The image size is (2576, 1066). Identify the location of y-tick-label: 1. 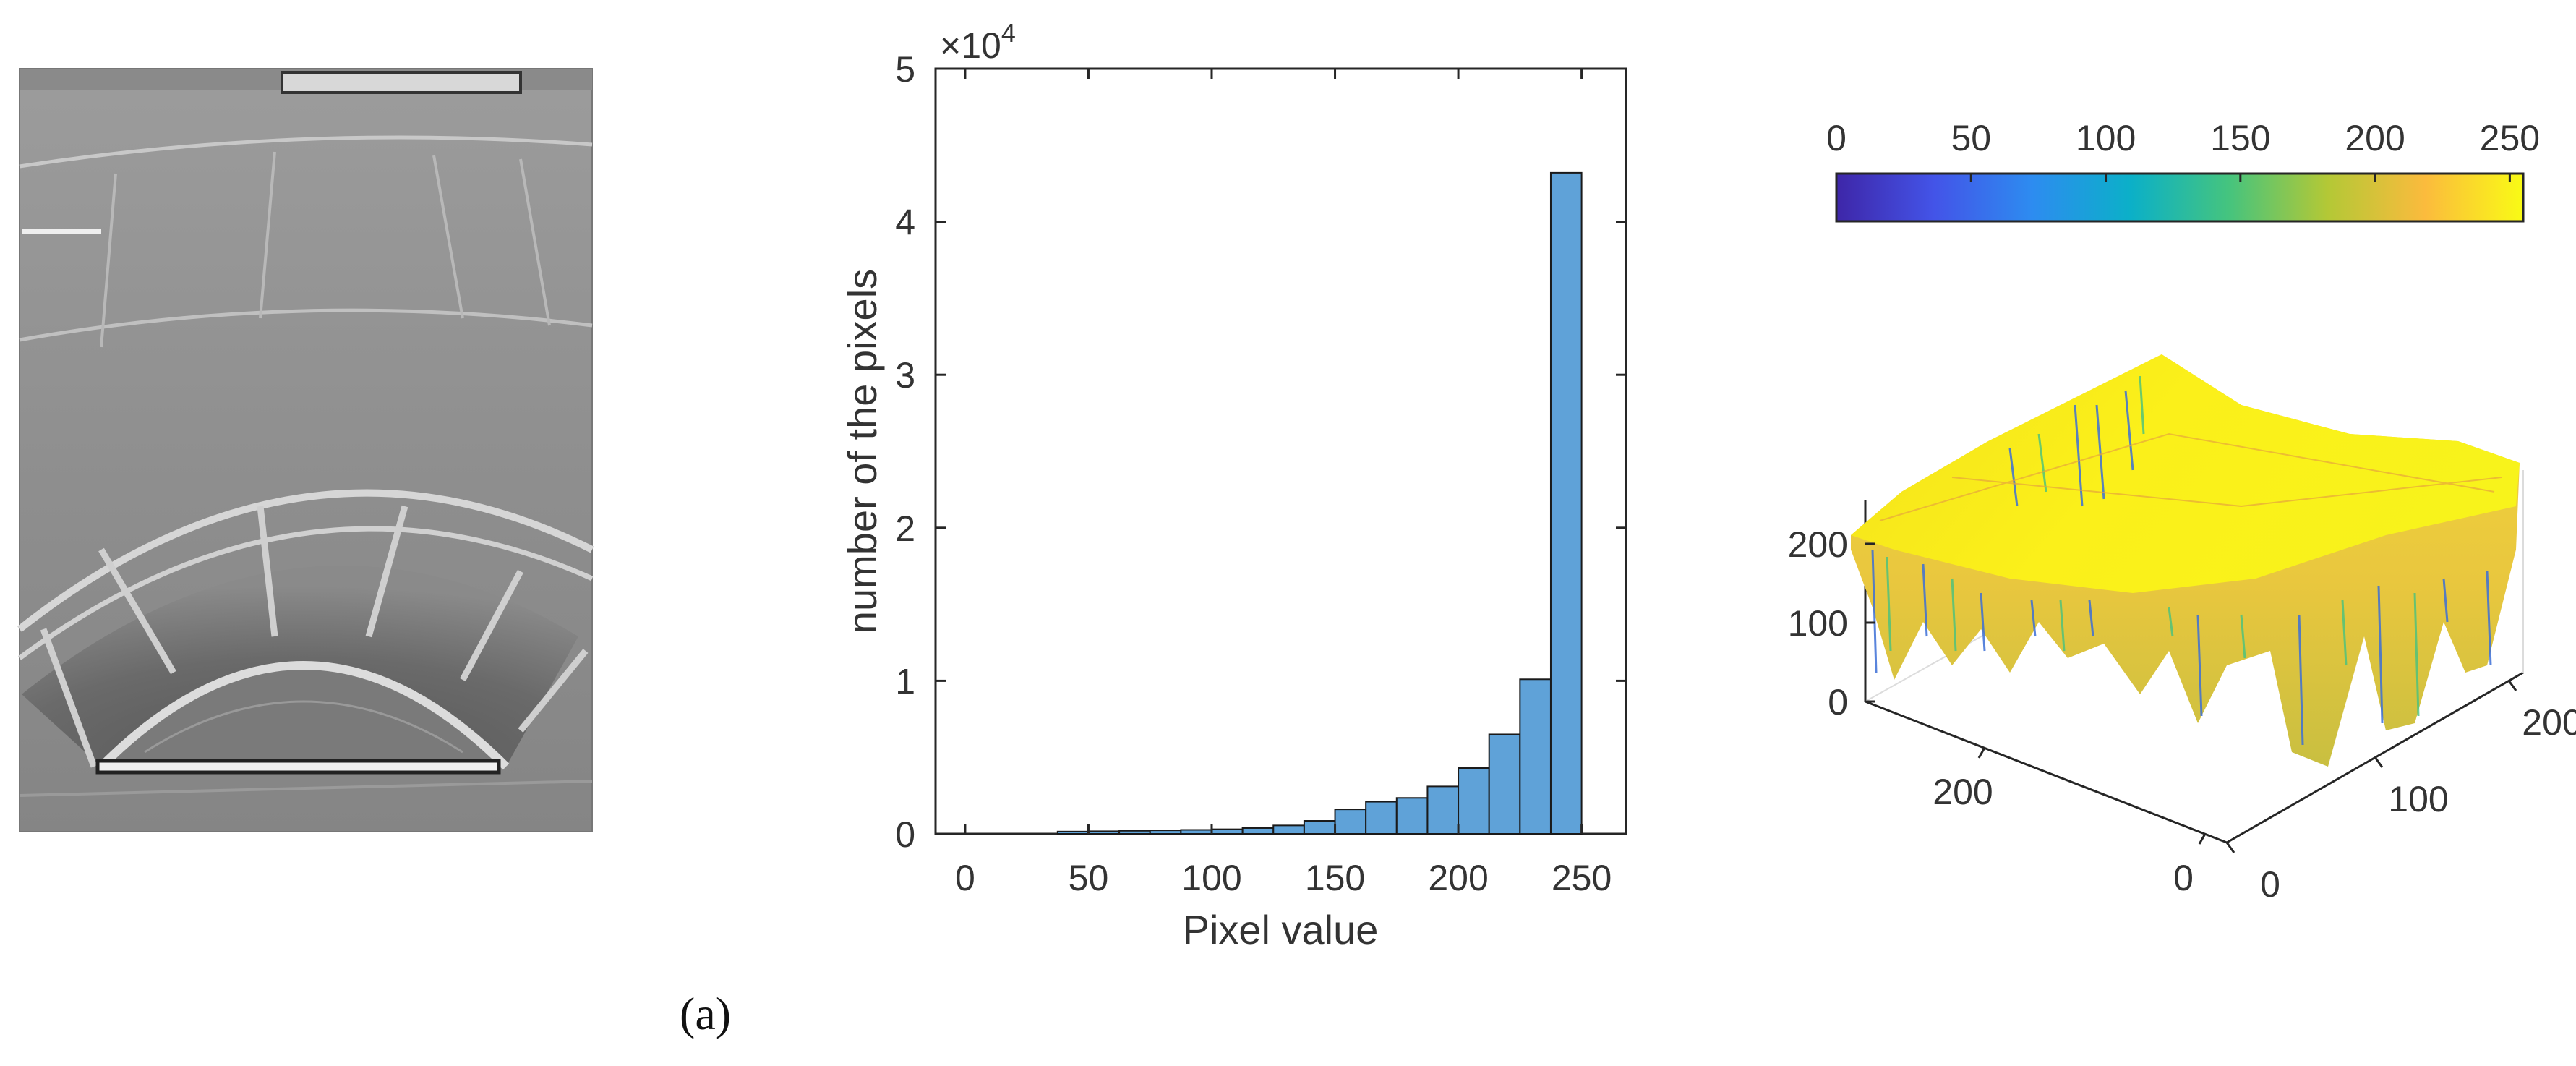
(905, 681).